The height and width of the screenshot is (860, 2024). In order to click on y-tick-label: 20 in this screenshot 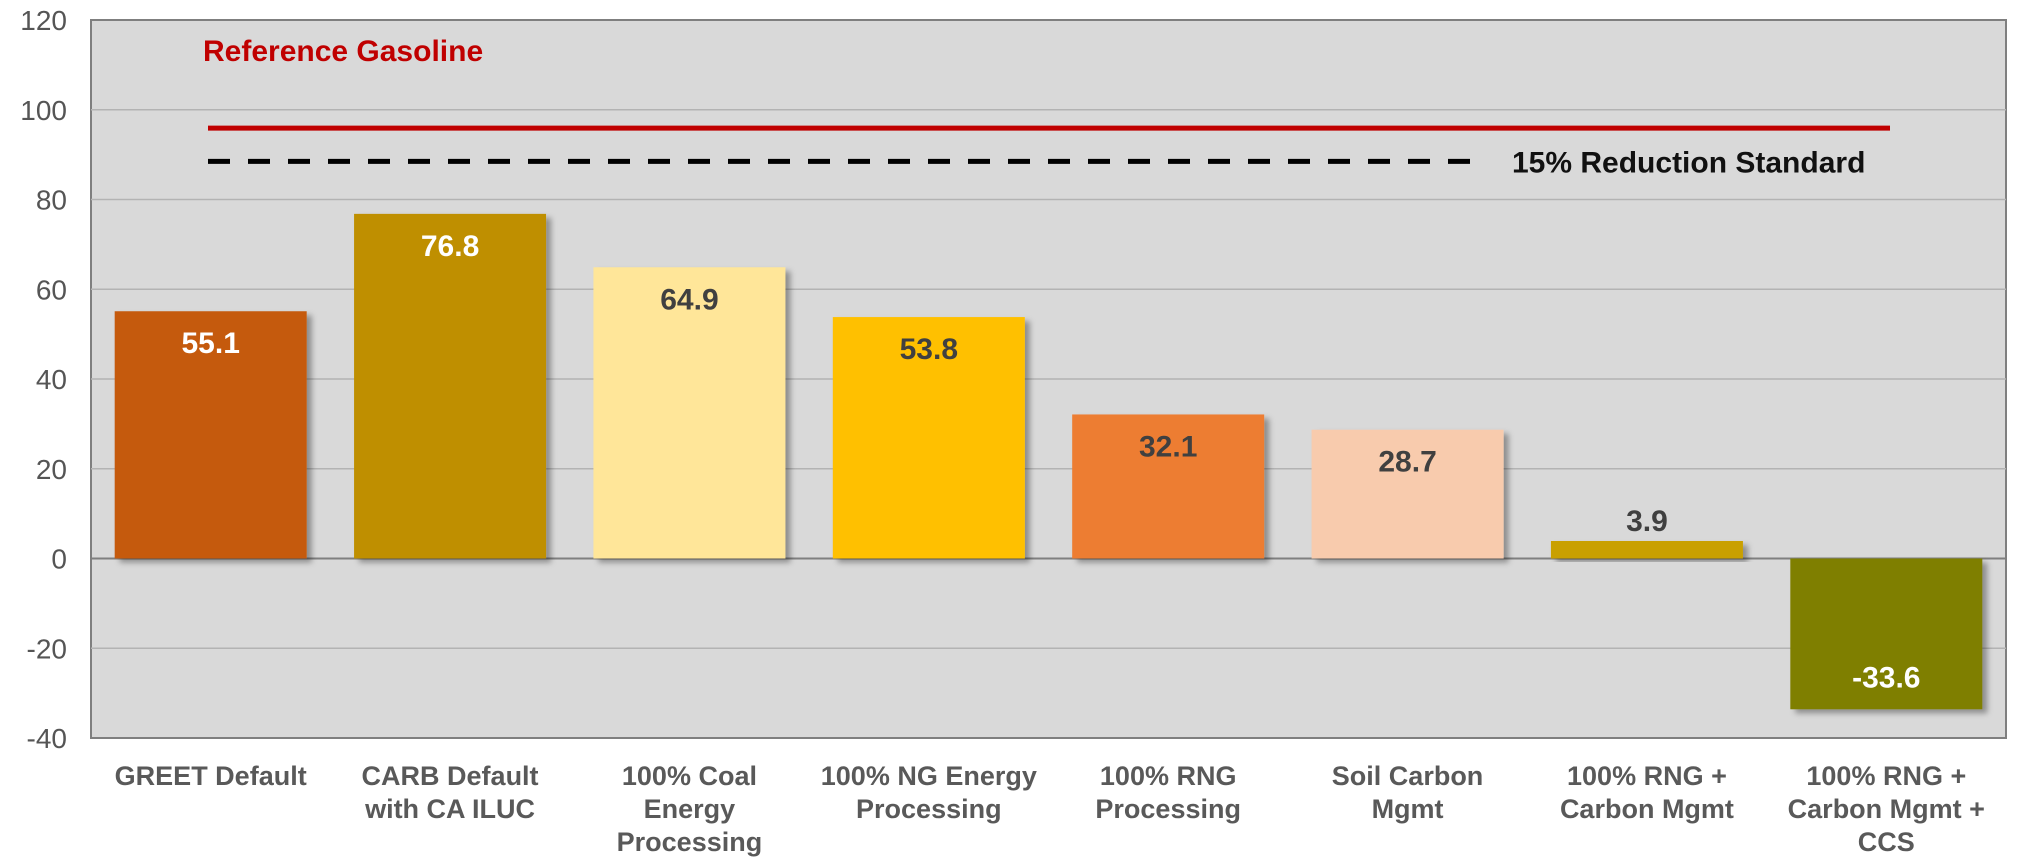, I will do `click(51, 469)`.